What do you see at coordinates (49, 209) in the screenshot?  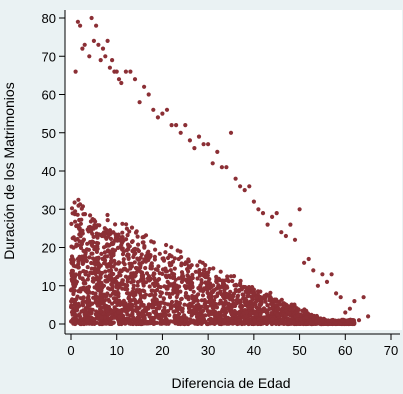 I see `y-tick-label: 30` at bounding box center [49, 209].